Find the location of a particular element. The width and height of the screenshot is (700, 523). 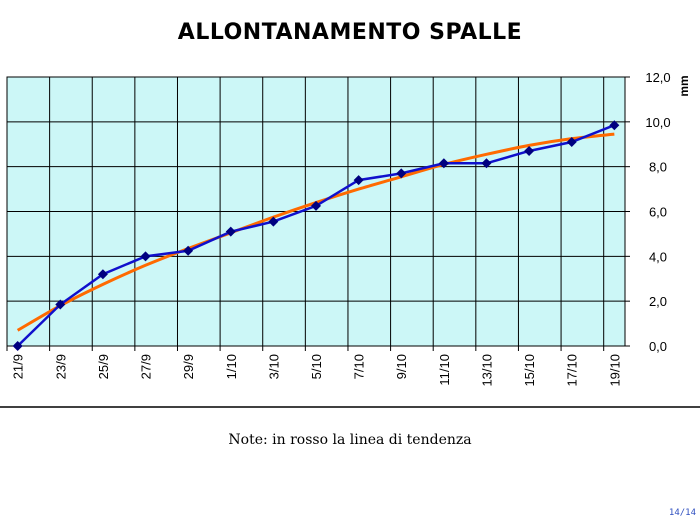

x-tick-label: 15/10 is located at coordinates (529, 370).